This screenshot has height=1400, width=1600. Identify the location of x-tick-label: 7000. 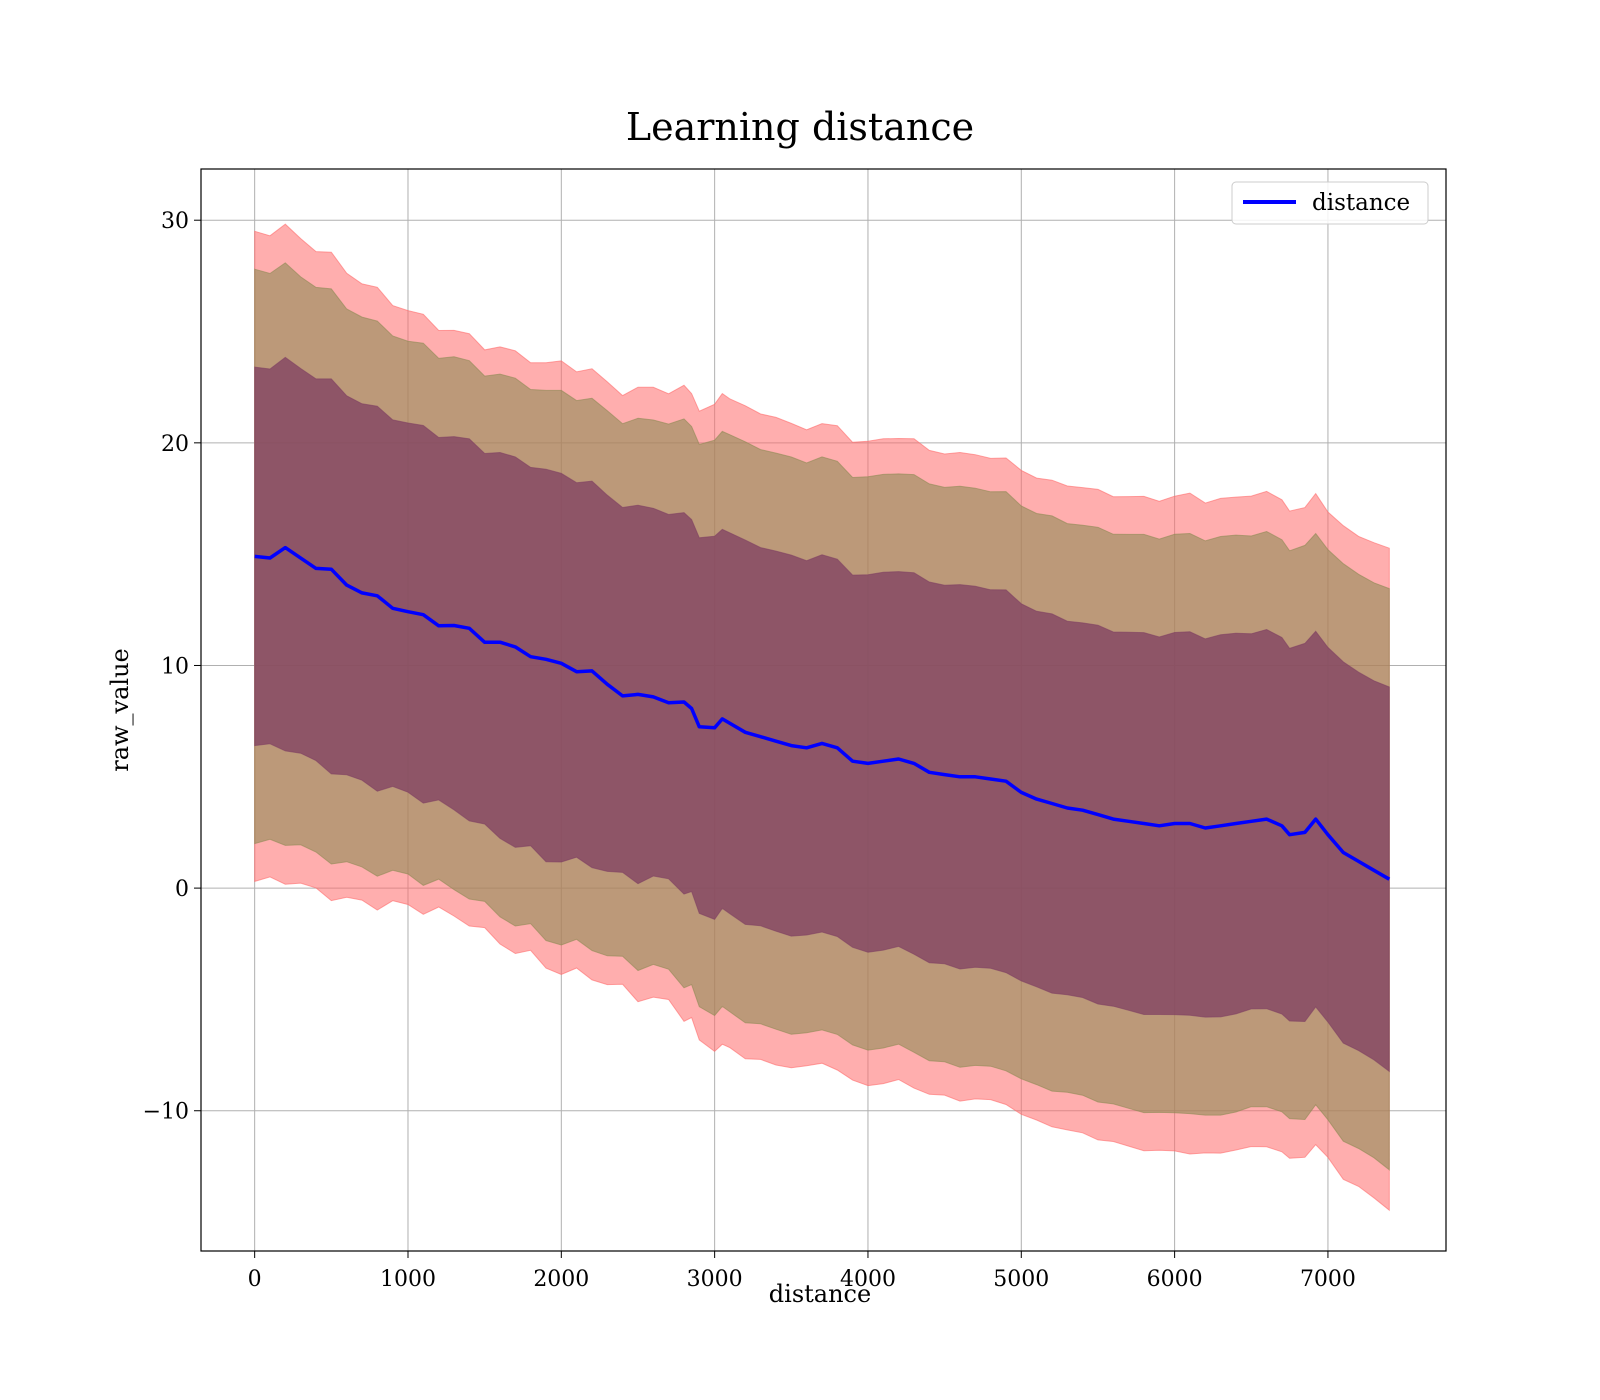
(1328, 1279).